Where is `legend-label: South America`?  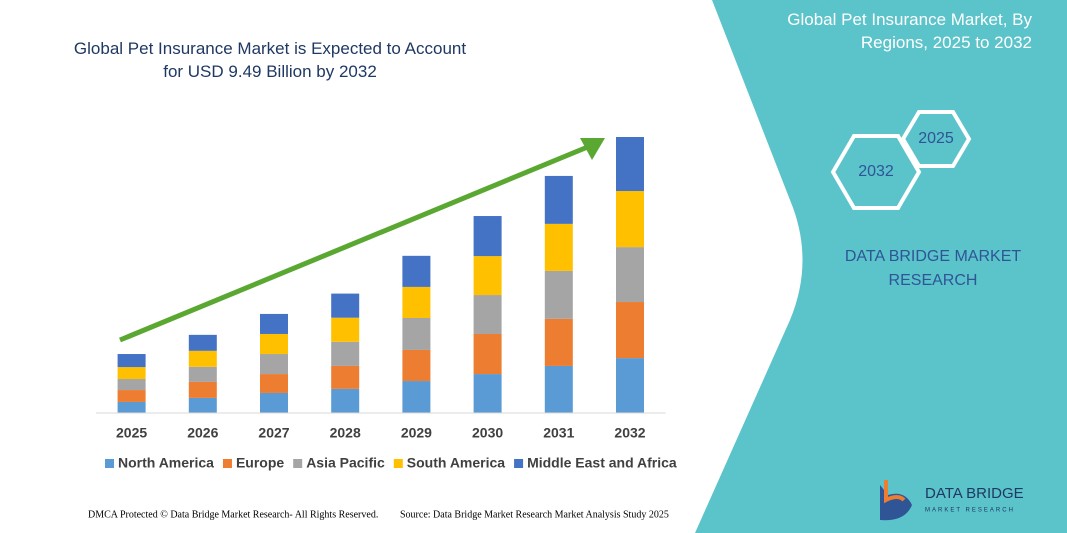
legend-label: South America is located at coordinates (456, 463).